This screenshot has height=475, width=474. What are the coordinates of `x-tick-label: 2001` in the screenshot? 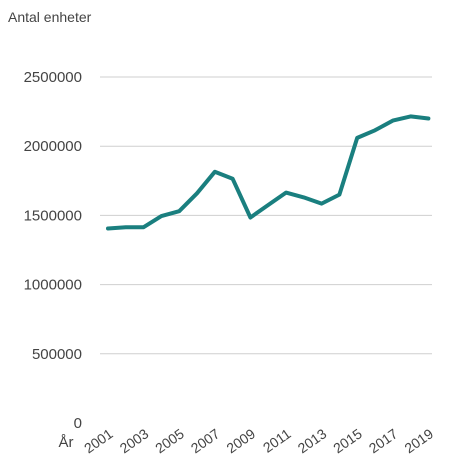 It's located at (98, 440).